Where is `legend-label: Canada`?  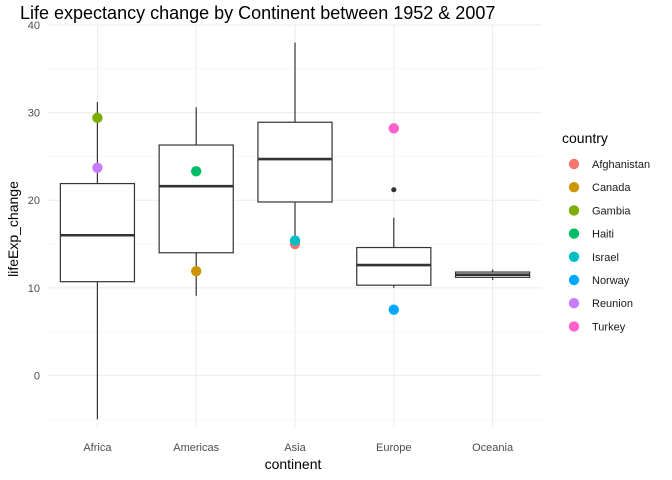
legend-label: Canada is located at coordinates (611, 188).